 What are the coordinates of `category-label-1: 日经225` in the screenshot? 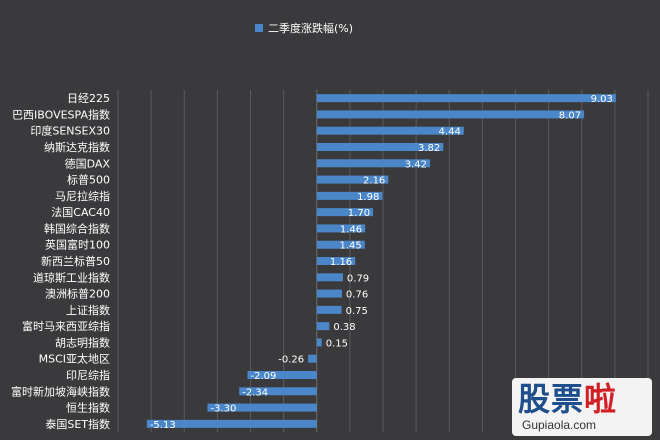 It's located at (88, 98).